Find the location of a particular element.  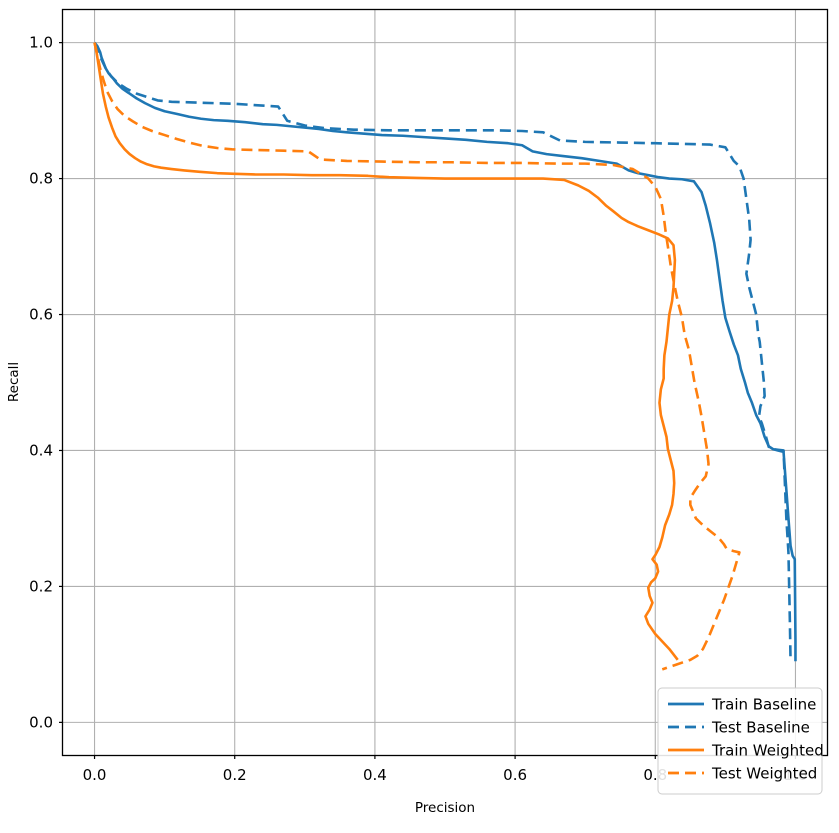

y-tick-label-1: 0.2 is located at coordinates (41, 586).